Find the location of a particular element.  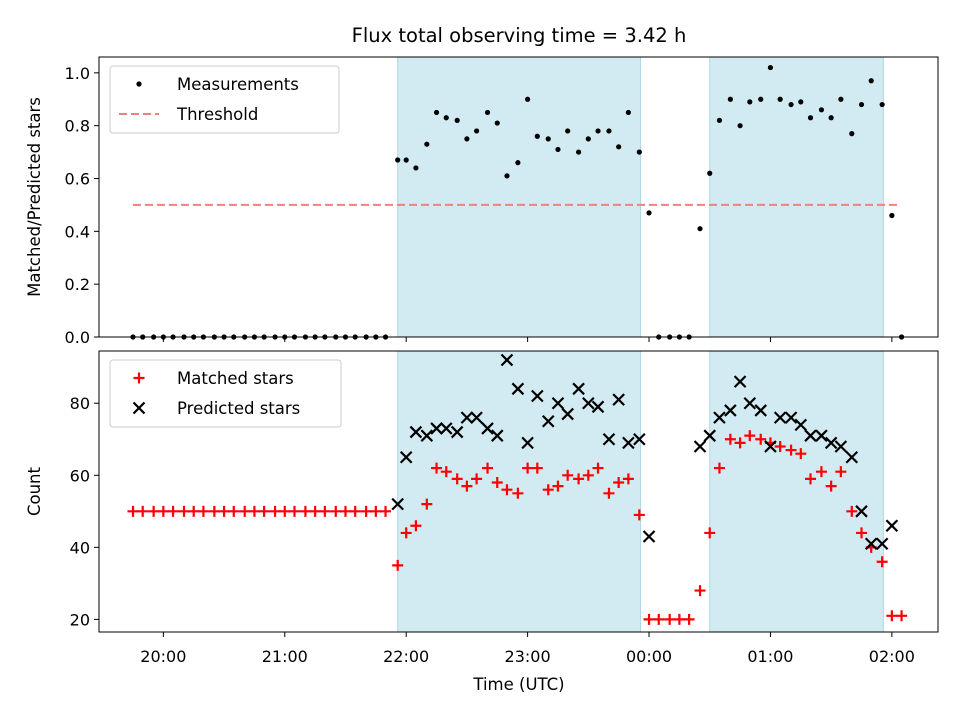

y-tick-label: 0.6 is located at coordinates (77, 179).